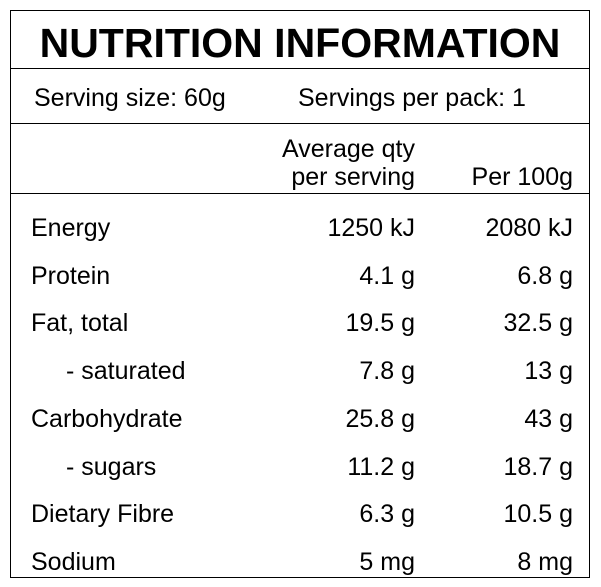 Image resolution: width=601 pixels, height=587 pixels. I want to click on per-100g-value: 8 mg, so click(545, 561).